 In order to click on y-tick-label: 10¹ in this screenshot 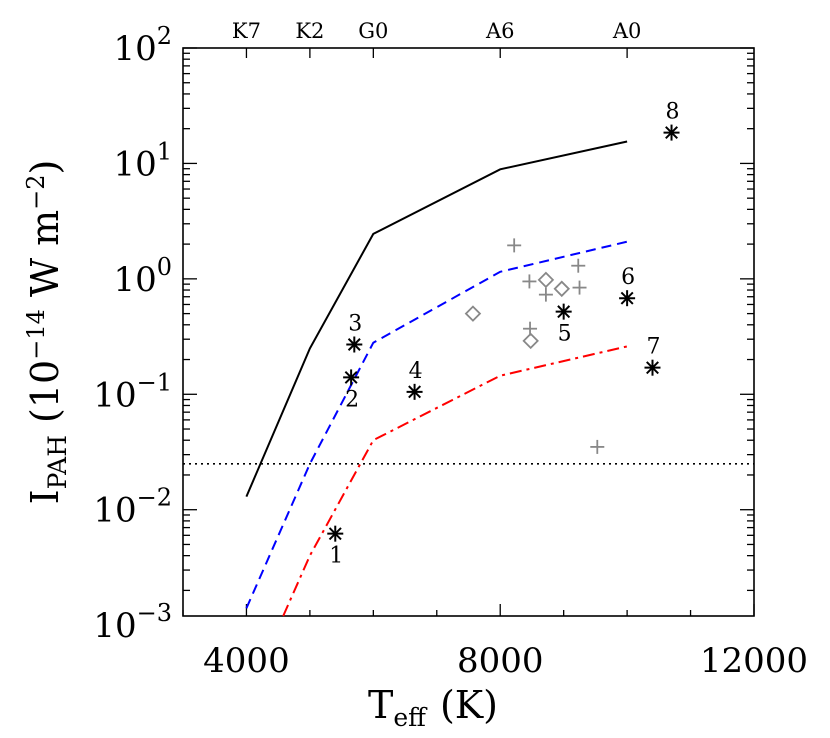, I will do `click(142, 160)`.